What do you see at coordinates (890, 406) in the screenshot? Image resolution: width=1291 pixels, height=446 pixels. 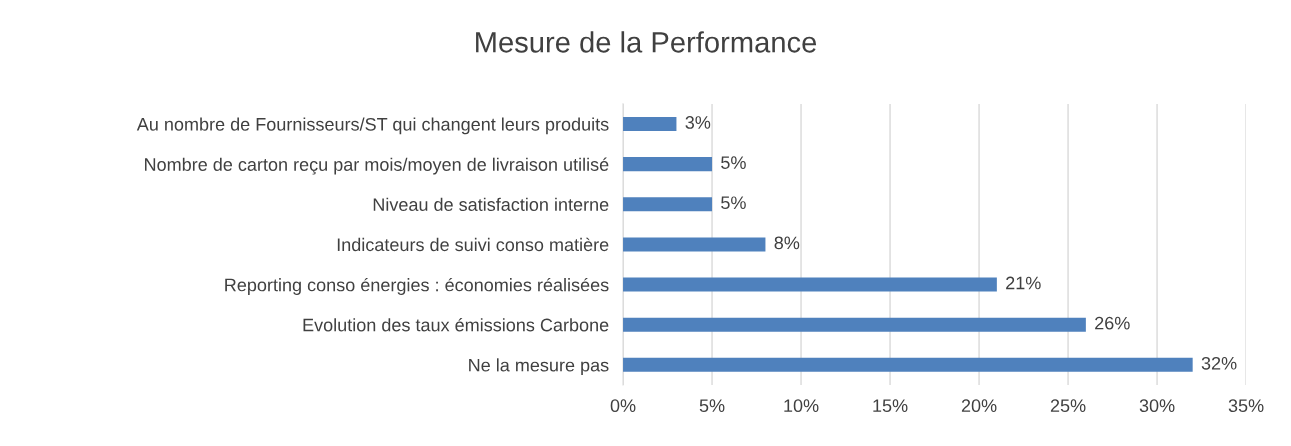 I see `x-tick-label: 15%` at bounding box center [890, 406].